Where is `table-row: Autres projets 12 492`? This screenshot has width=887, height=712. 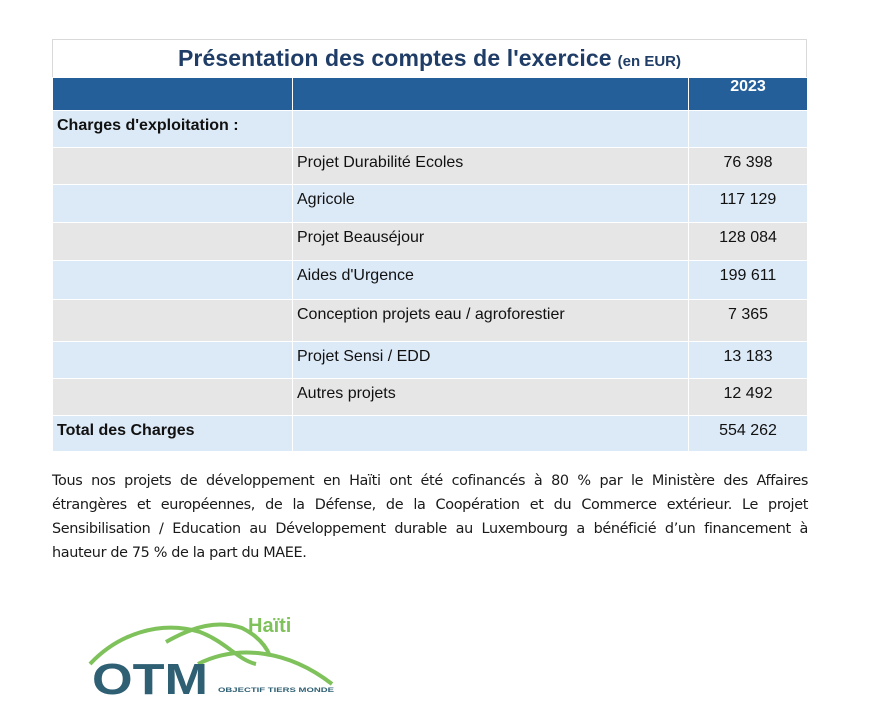 table-row: Autres projets 12 492 is located at coordinates (430, 397).